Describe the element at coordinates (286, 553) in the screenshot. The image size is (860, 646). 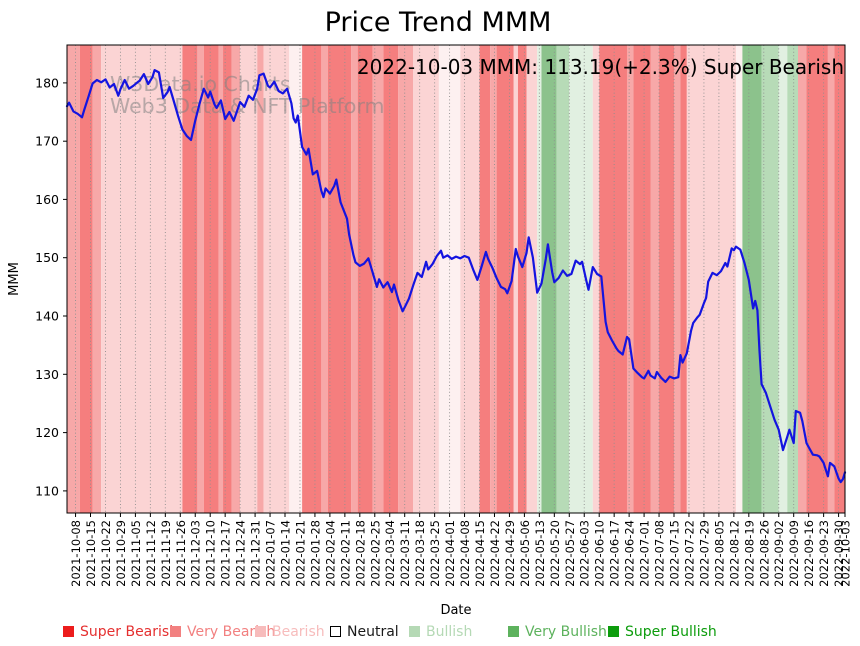
I see `x-tick-label: 2022-01-14` at that location.